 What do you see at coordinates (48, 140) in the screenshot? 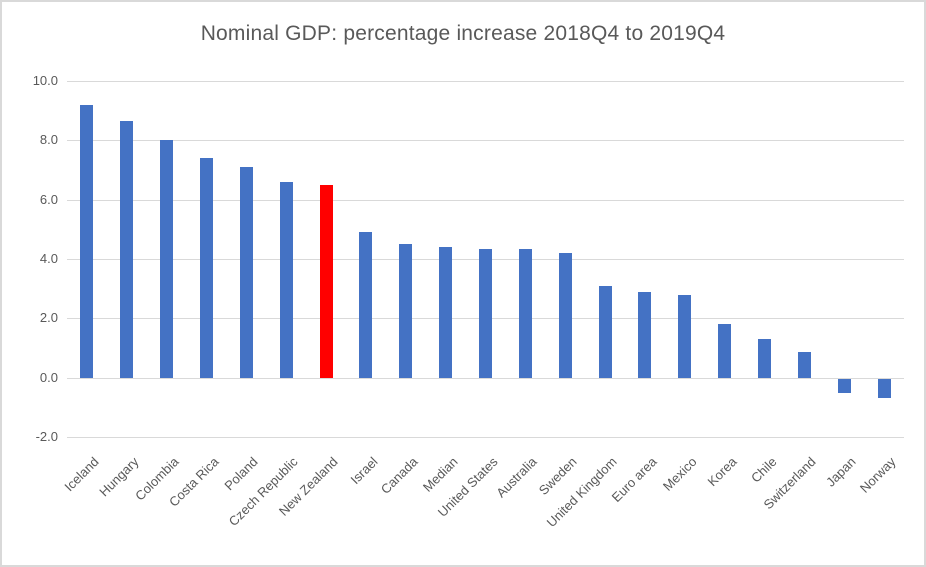
I see `y-axis-tick-label: 8.0` at bounding box center [48, 140].